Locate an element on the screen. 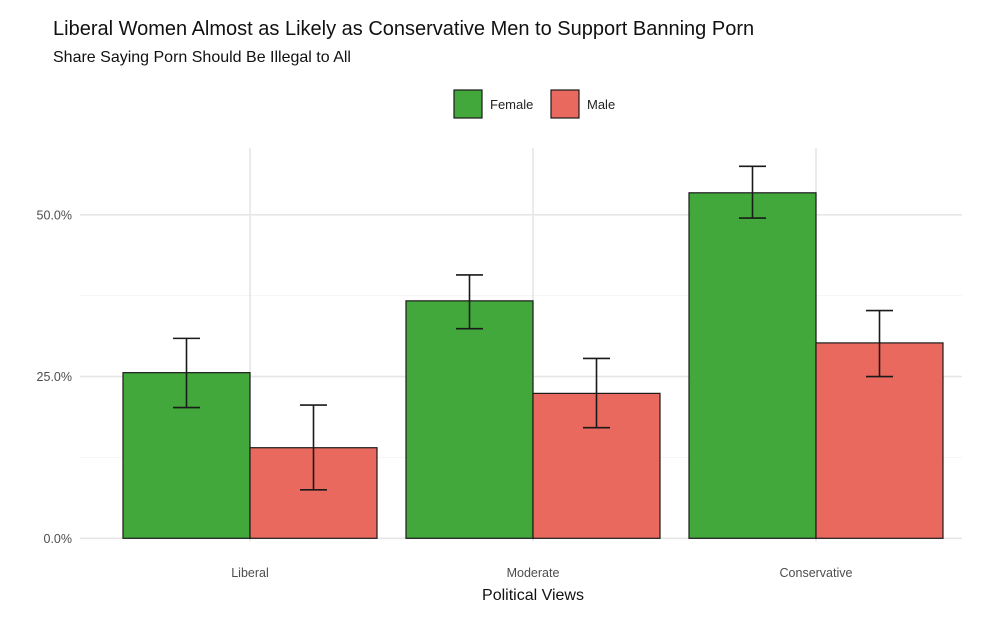 The width and height of the screenshot is (997, 620). y-tick-label: 25.0% is located at coordinates (54, 377).